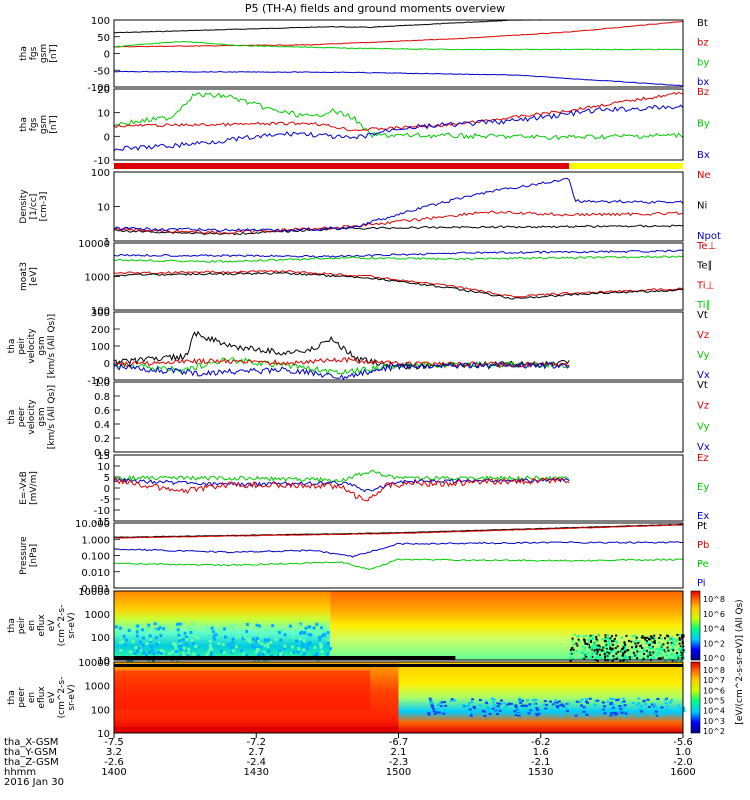 The width and height of the screenshot is (750, 800). I want to click on colorbar-tick-label: 10^6, so click(714, 614).